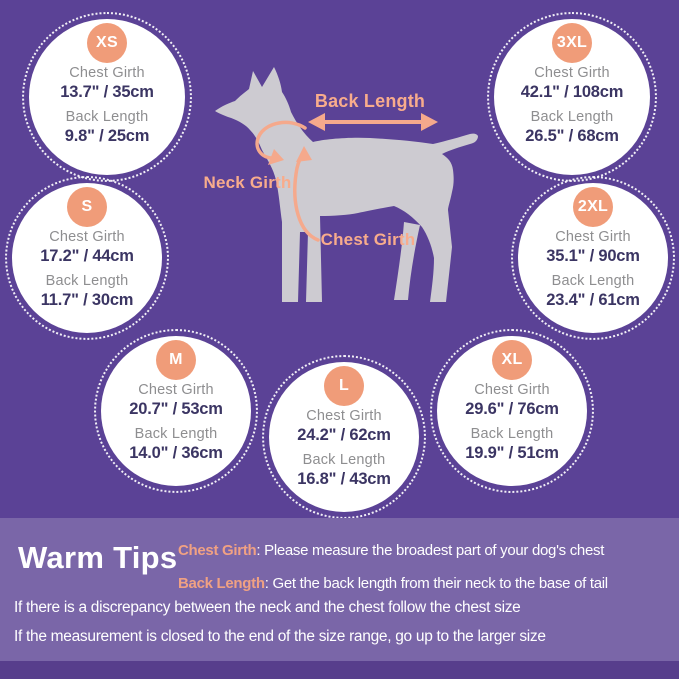 The width and height of the screenshot is (679, 679). What do you see at coordinates (107, 73) in the screenshot?
I see `xs-chest-girth-label: Chest Girth` at bounding box center [107, 73].